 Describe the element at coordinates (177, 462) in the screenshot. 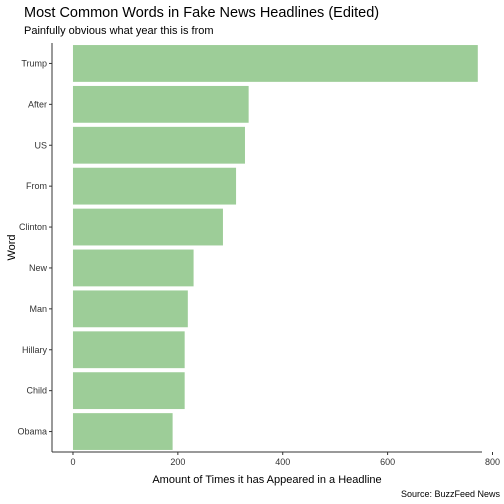

I see `x-tick-label: 200` at that location.